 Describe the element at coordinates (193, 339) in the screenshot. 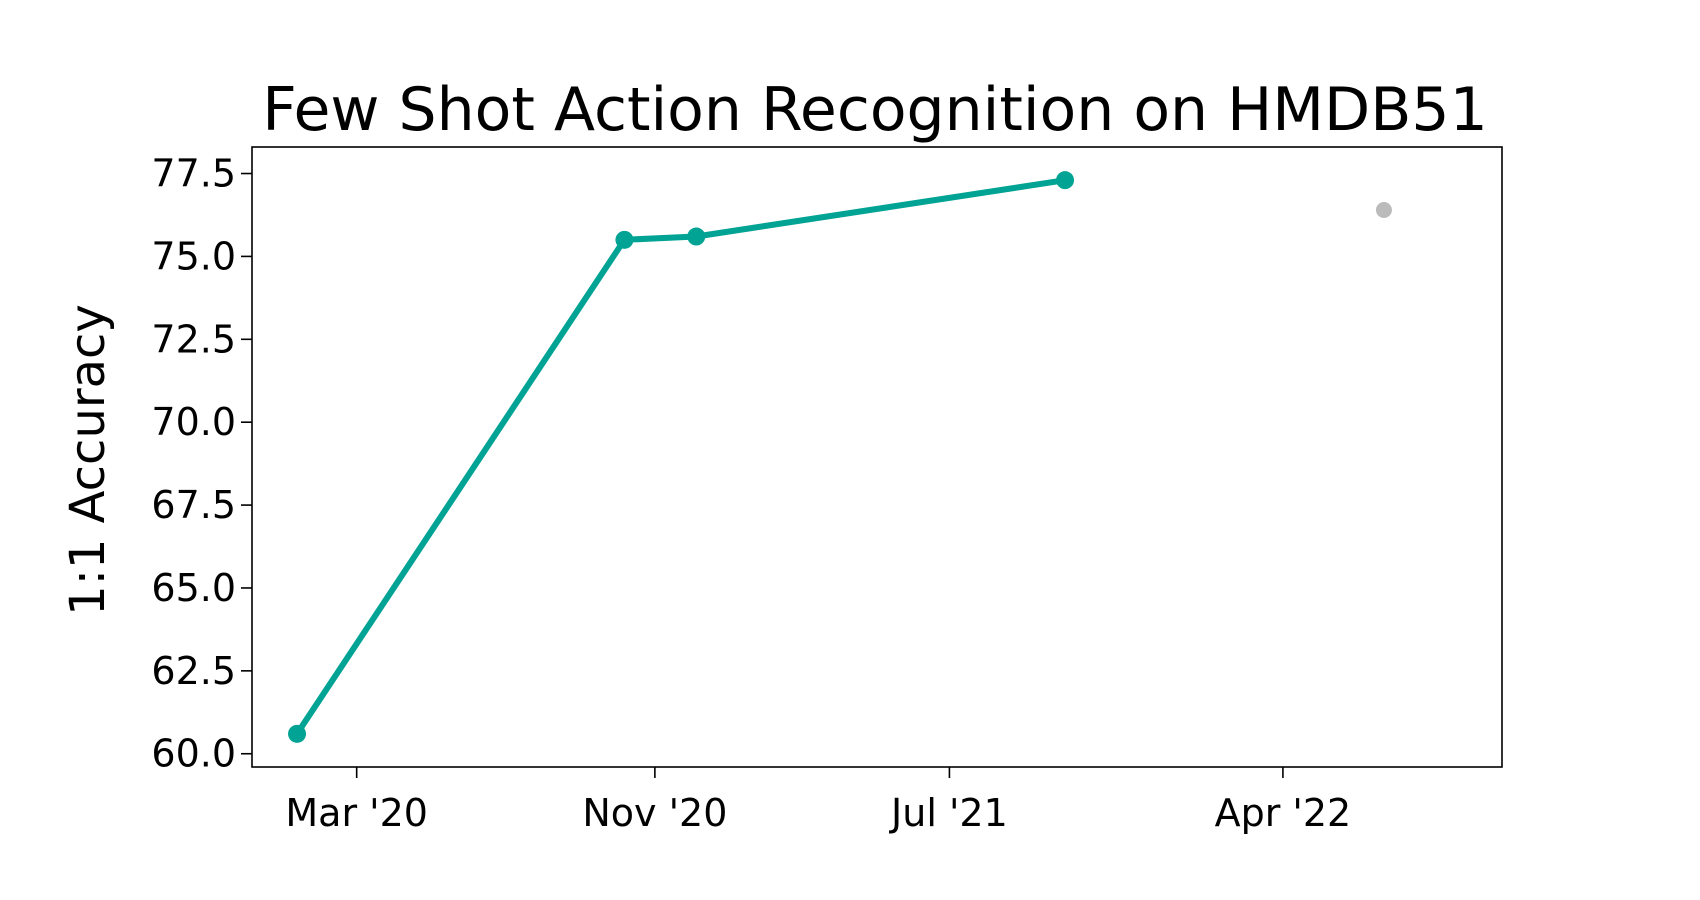

I see `y-tick-label: 72.5` at that location.